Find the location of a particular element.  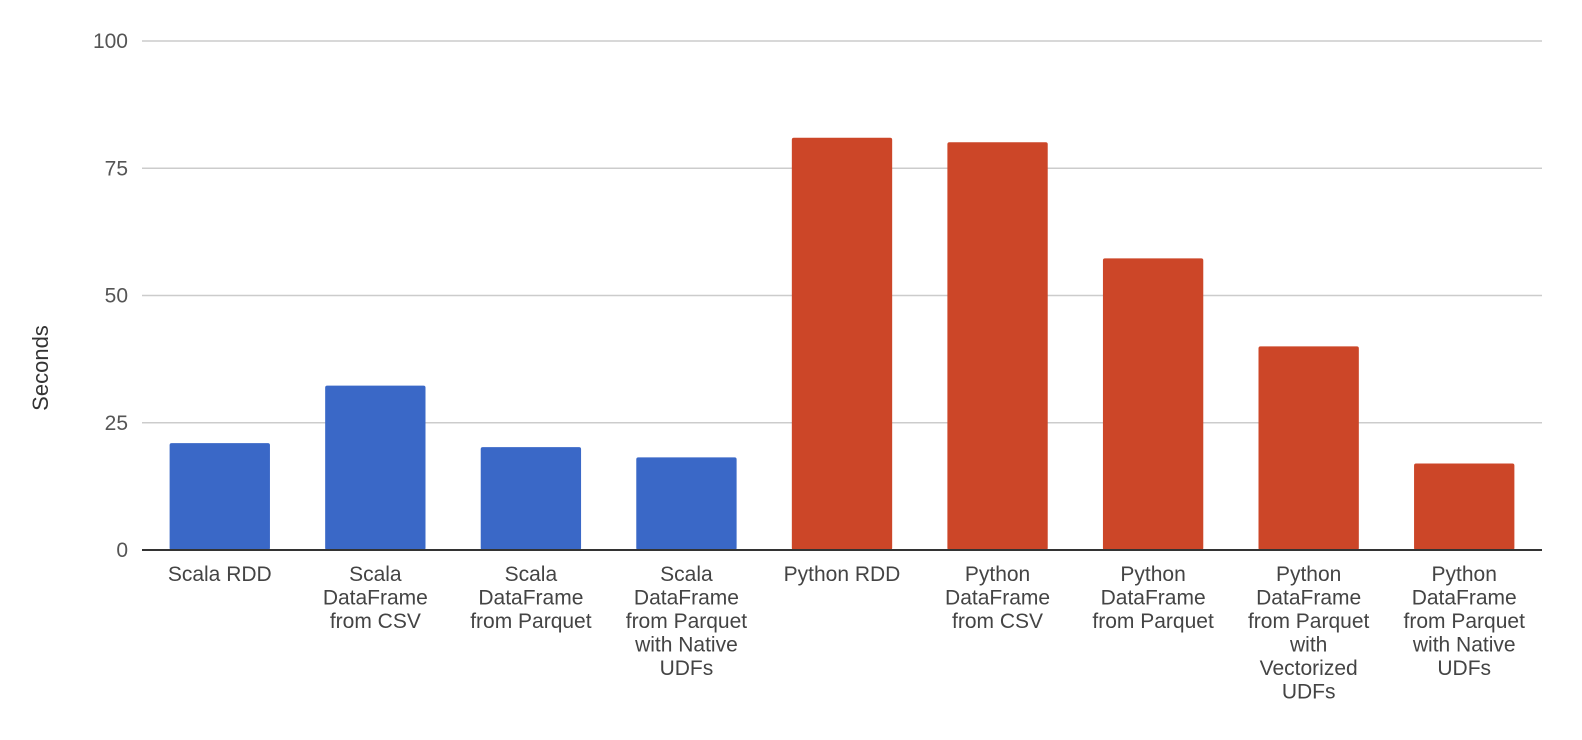

y-tick-label: 75 is located at coordinates (116, 168).